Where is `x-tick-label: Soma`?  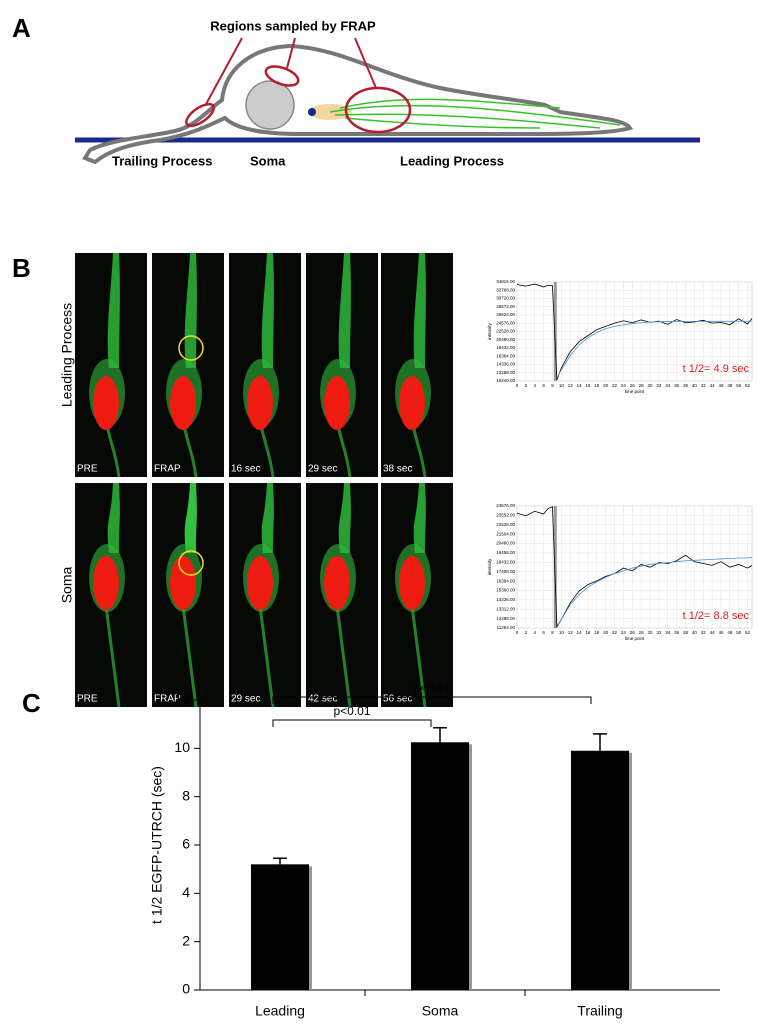
x-tick-label: Soma is located at coordinates (440, 1011).